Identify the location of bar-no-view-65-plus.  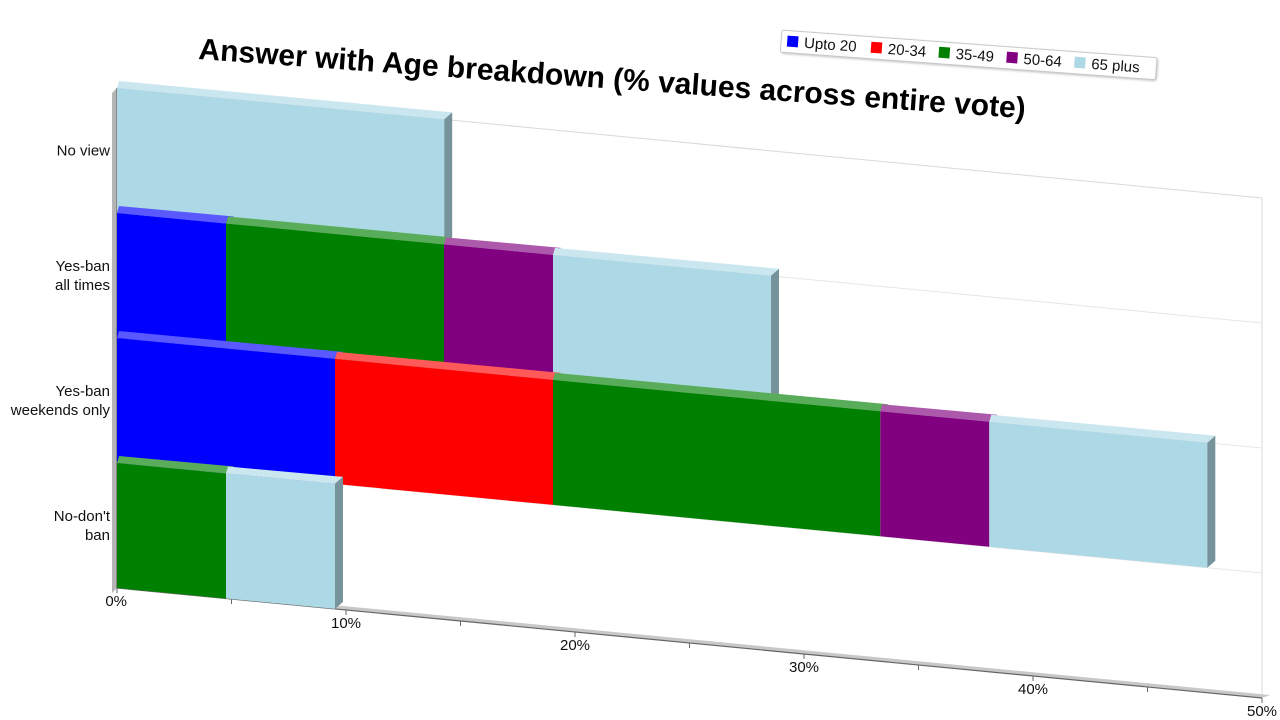
(285, 163).